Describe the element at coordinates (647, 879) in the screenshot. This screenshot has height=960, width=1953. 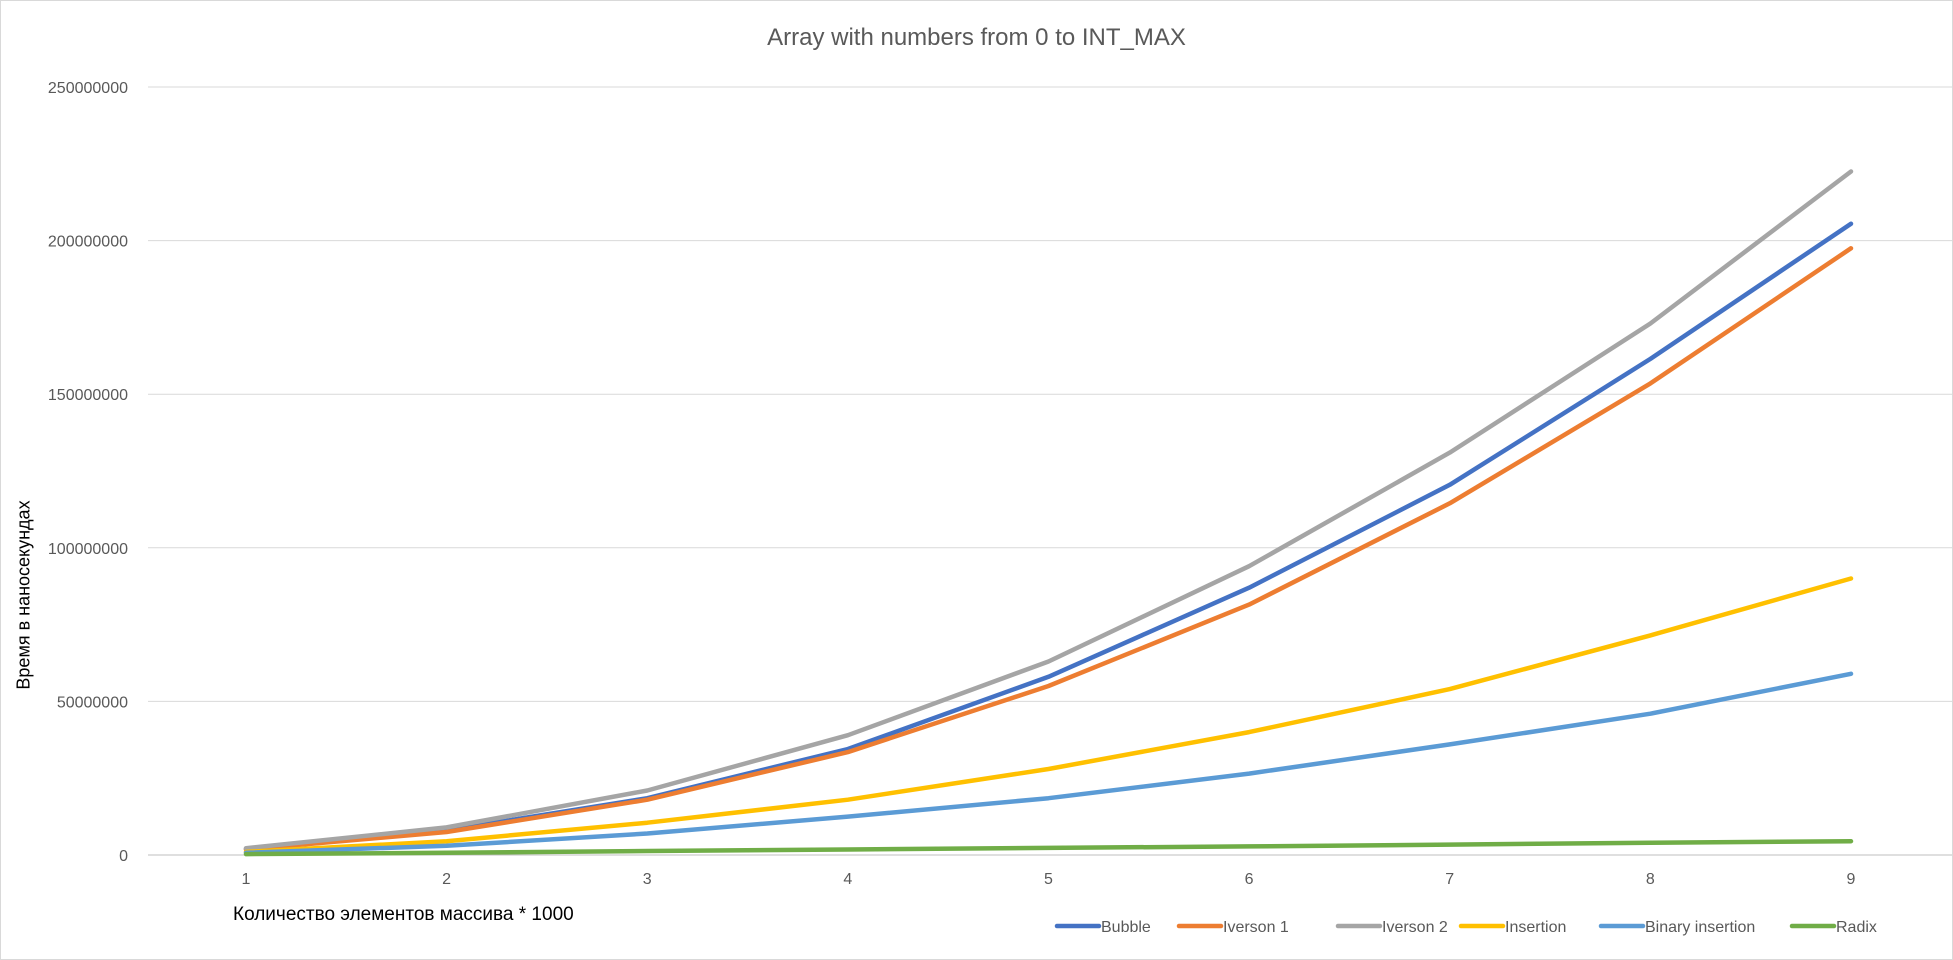
I see `x-tick-label: 3` at that location.